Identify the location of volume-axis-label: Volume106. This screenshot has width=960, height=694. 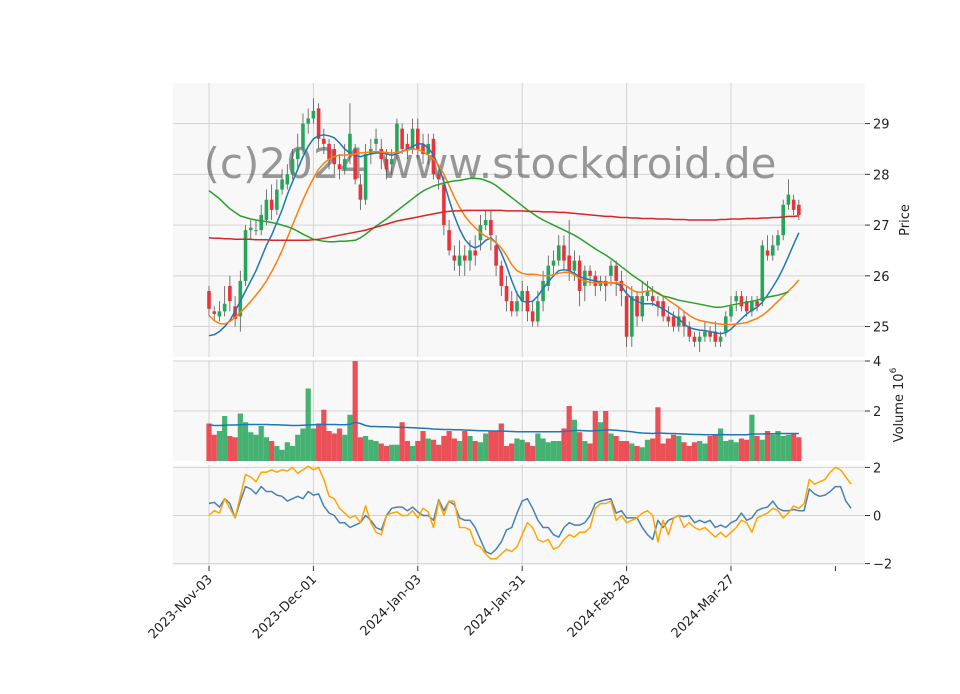
(898, 404).